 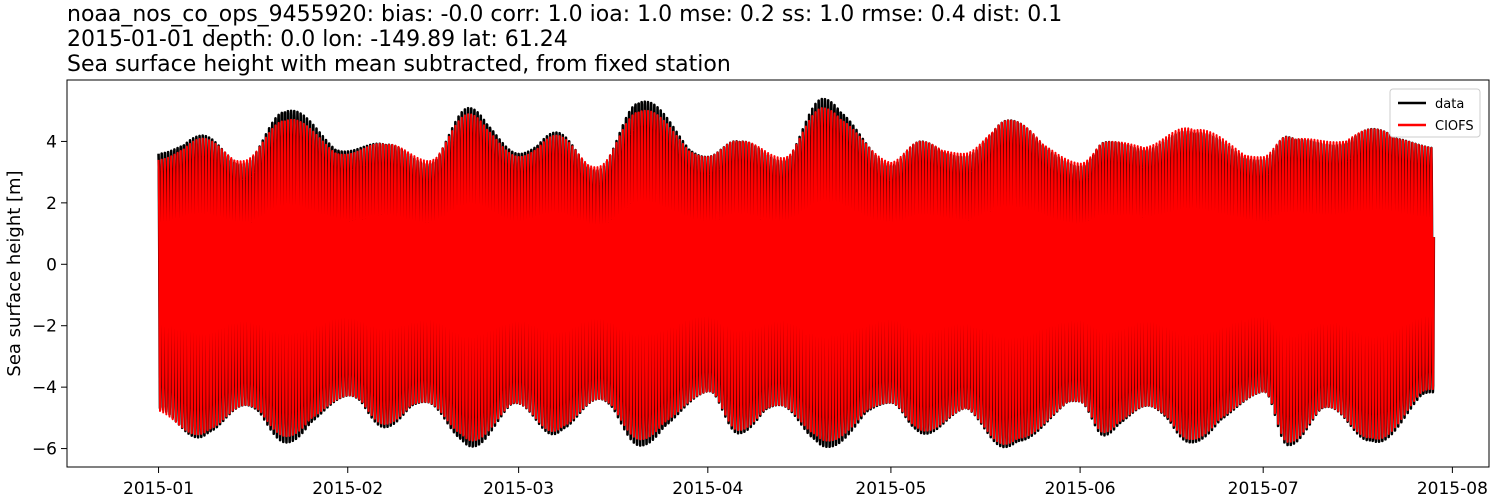 I want to click on y-tick-label: 4, so click(x=51, y=142).